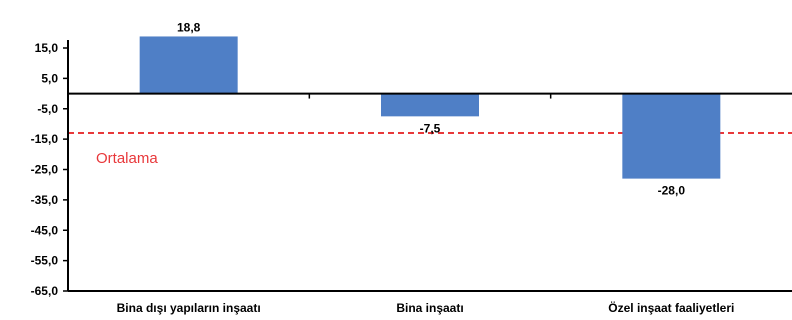 The height and width of the screenshot is (320, 792). What do you see at coordinates (127, 158) in the screenshot?
I see `average-label: Ortalama` at bounding box center [127, 158].